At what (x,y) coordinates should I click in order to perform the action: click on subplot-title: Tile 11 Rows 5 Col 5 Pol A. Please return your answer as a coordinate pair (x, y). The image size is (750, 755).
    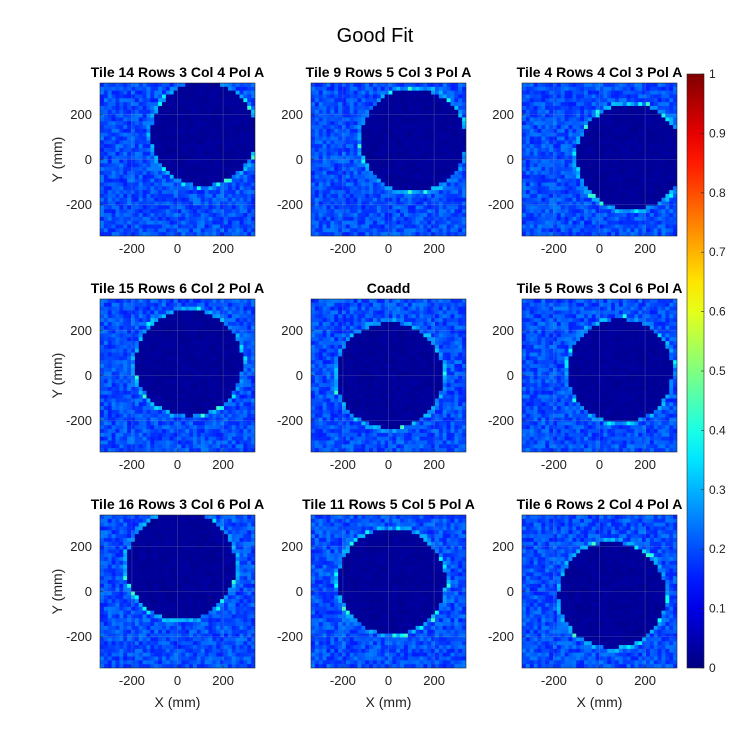
    Looking at the image, I should click on (388, 504).